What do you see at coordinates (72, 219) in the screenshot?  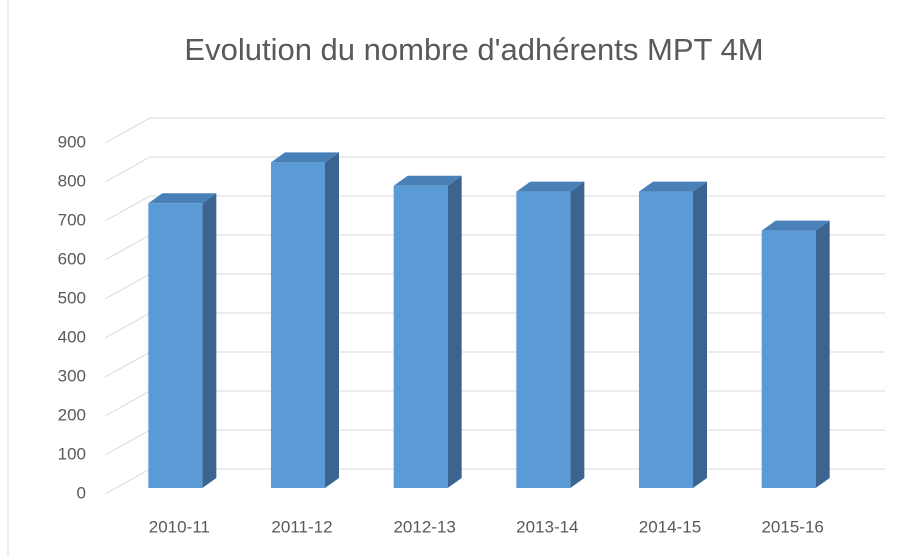 I see `y-tick-label: 700` at bounding box center [72, 219].